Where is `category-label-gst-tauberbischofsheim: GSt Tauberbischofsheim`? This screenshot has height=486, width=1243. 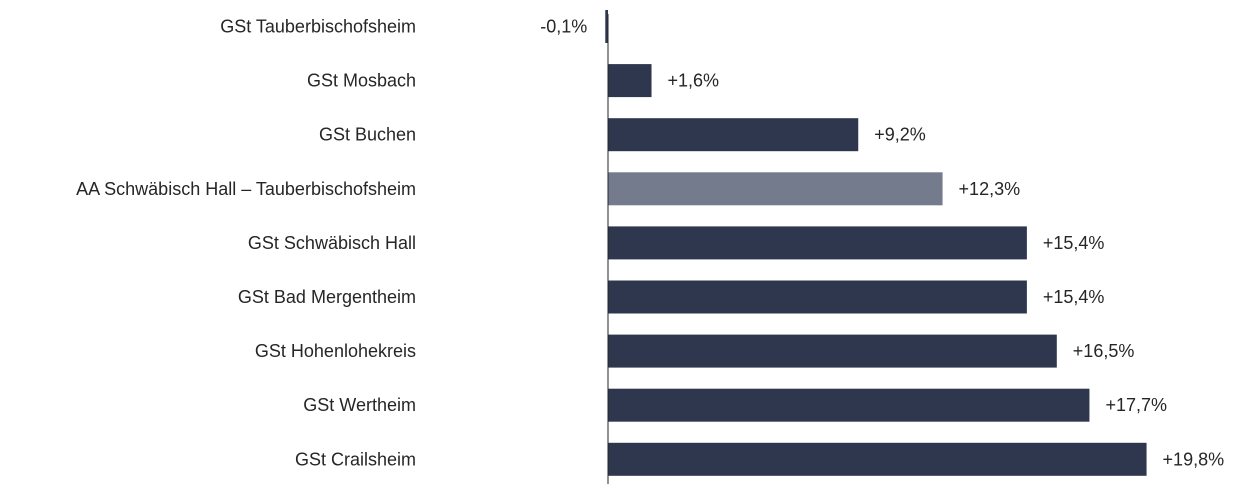 category-label-gst-tauberbischofsheim: GSt Tauberbischofsheim is located at coordinates (318, 27).